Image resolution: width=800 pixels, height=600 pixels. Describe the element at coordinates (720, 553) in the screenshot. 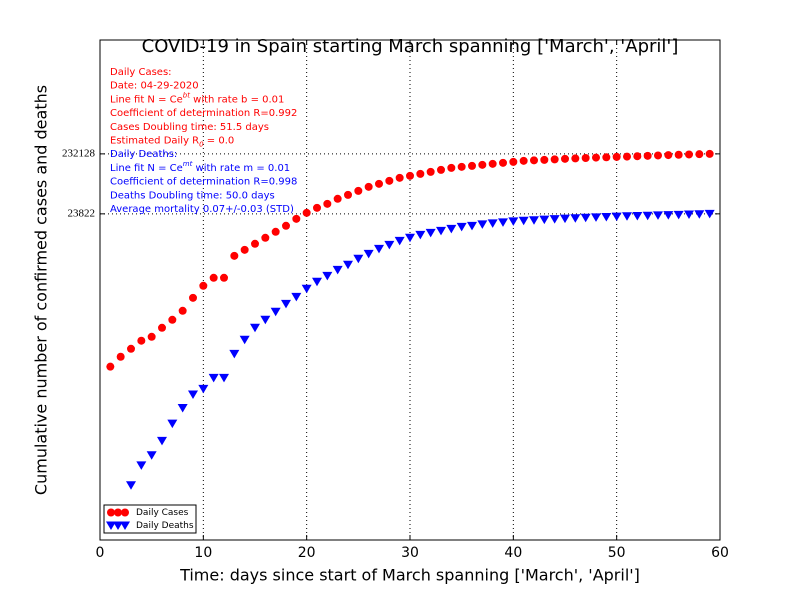

I see `x-tick-label: 60` at that location.